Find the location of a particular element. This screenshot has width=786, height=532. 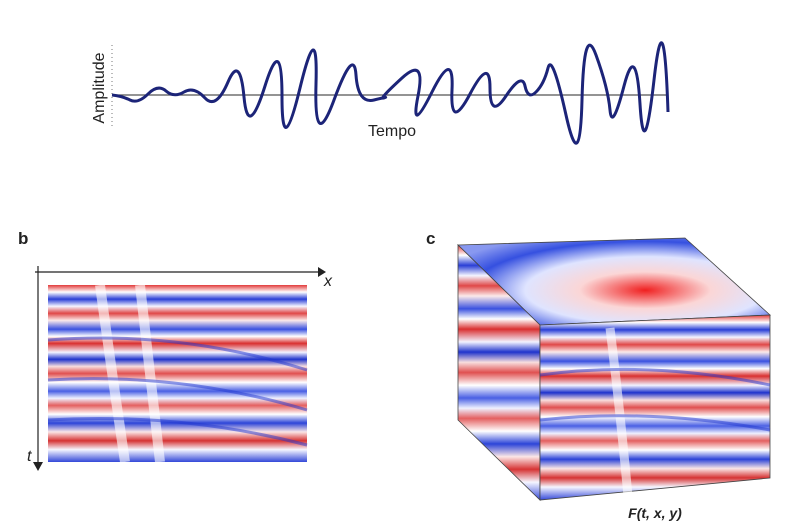

x-label: Tempo is located at coordinates (392, 131).